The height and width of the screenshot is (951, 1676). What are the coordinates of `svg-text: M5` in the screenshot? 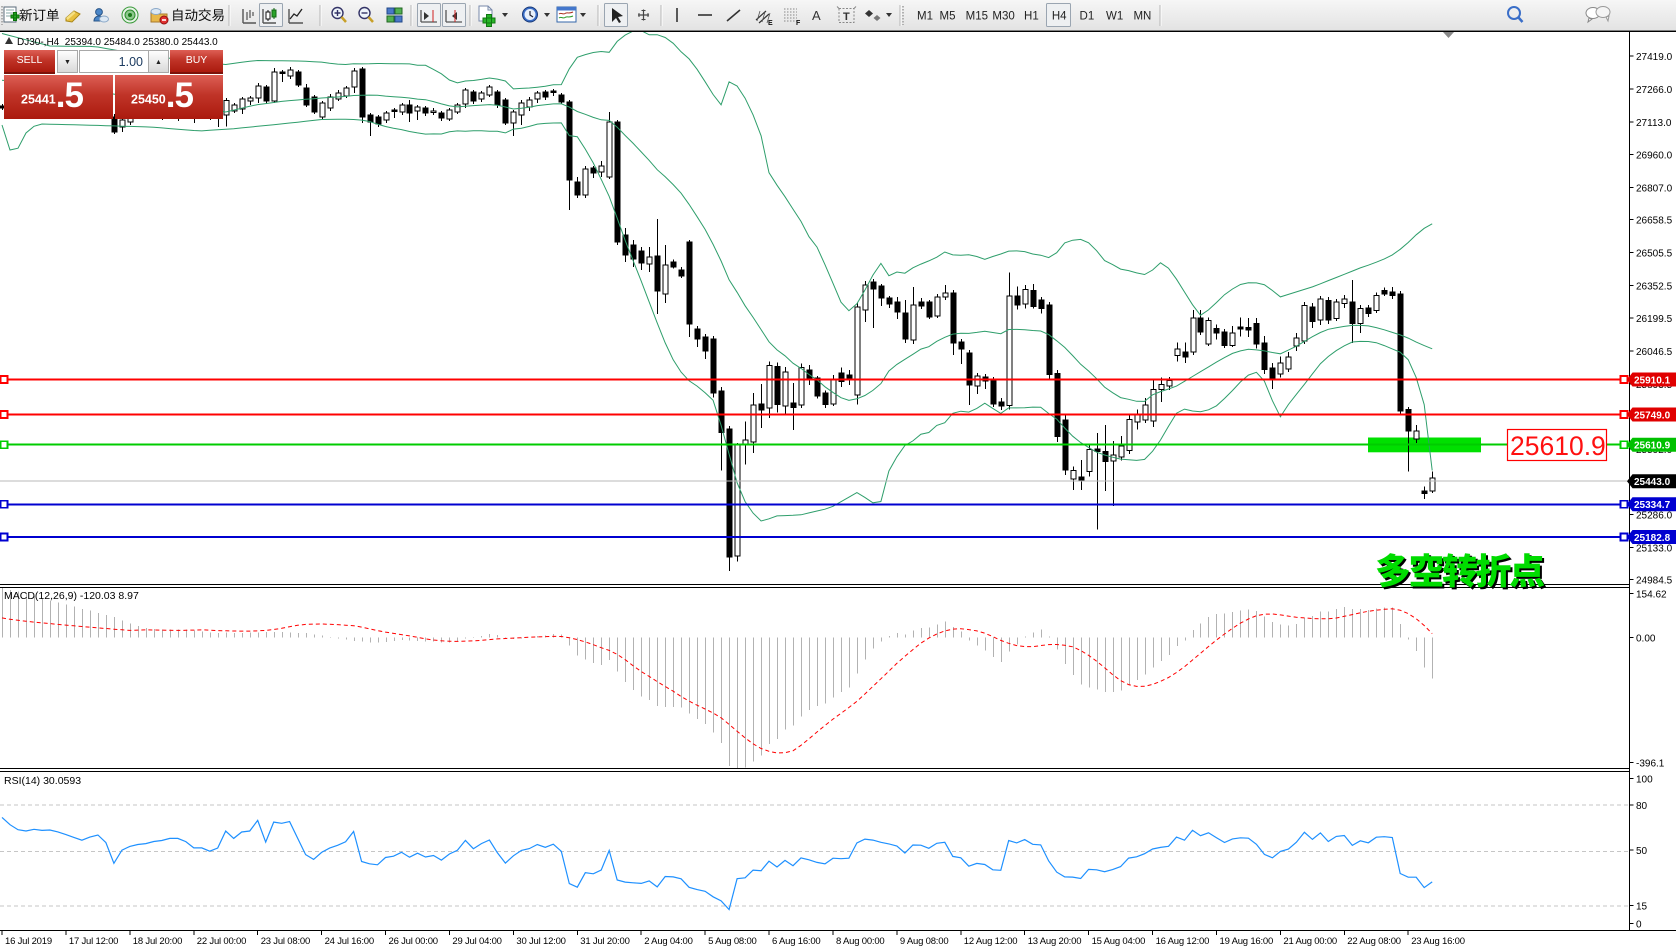 It's located at (948, 17).